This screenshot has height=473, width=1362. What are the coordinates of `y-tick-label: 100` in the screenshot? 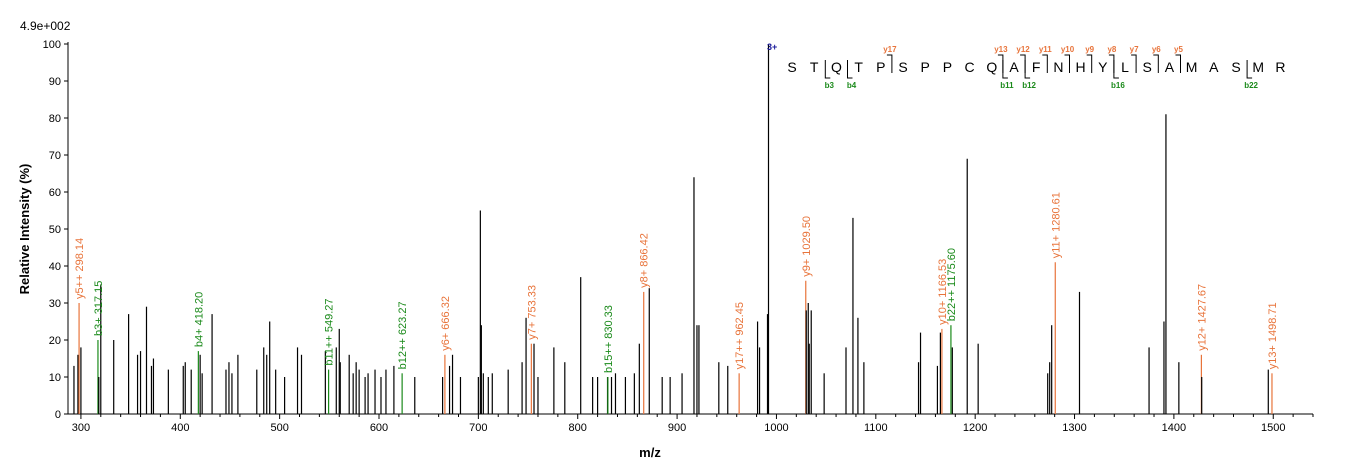 It's located at (52, 45).